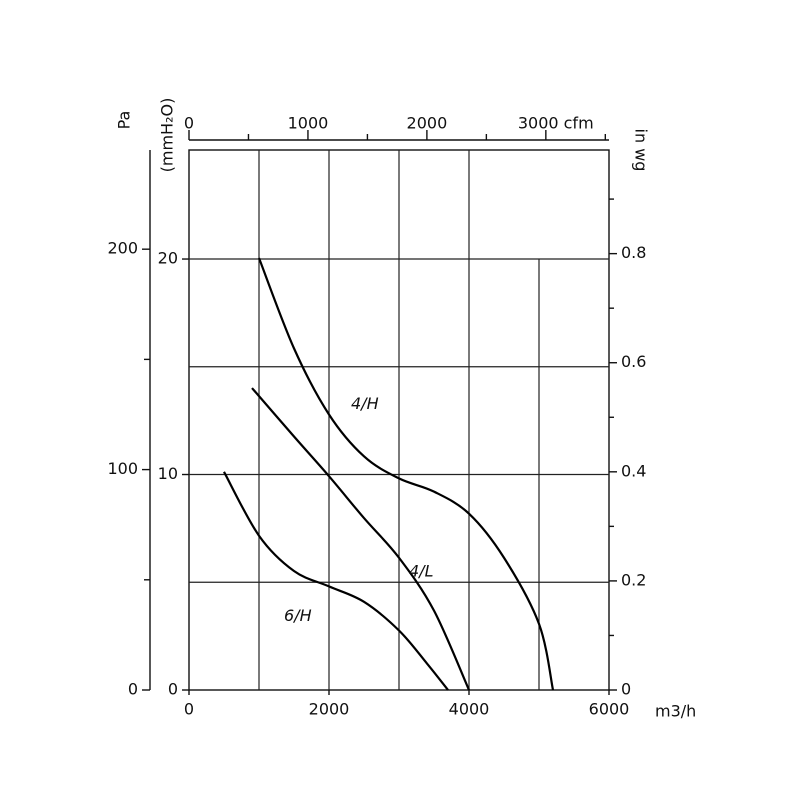 Image resolution: width=800 pixels, height=800 pixels. I want to click on y-axis-label: Pa, so click(124, 120).